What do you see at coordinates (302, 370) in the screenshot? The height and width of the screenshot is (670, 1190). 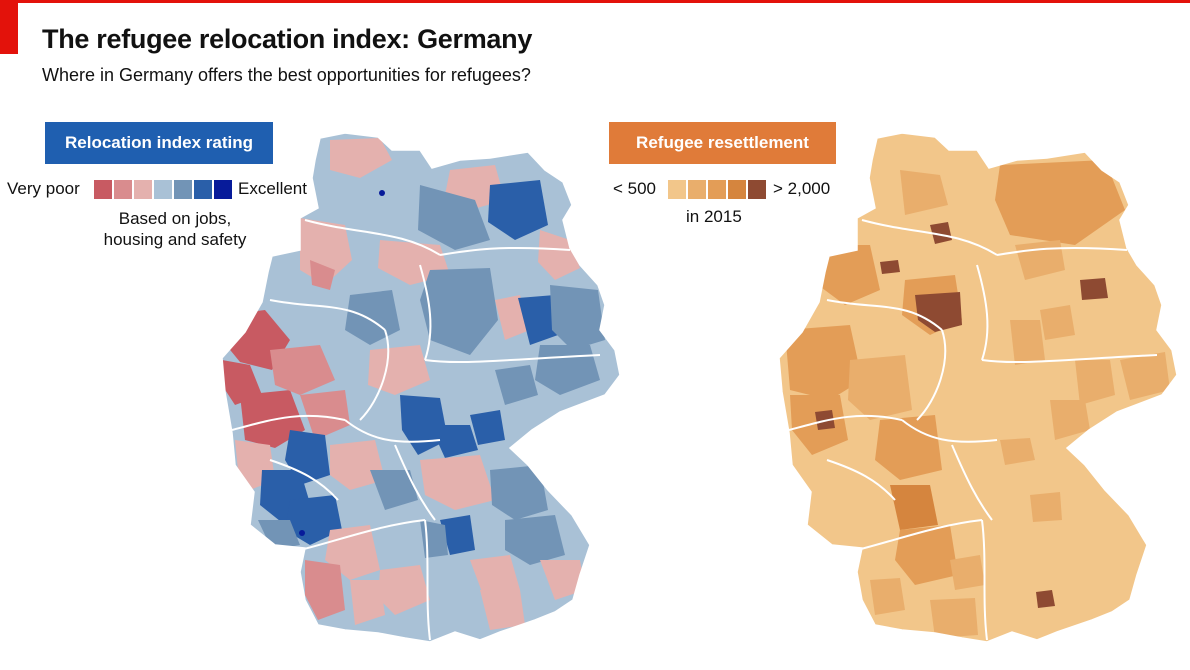 I see `region-dortmund` at bounding box center [302, 370].